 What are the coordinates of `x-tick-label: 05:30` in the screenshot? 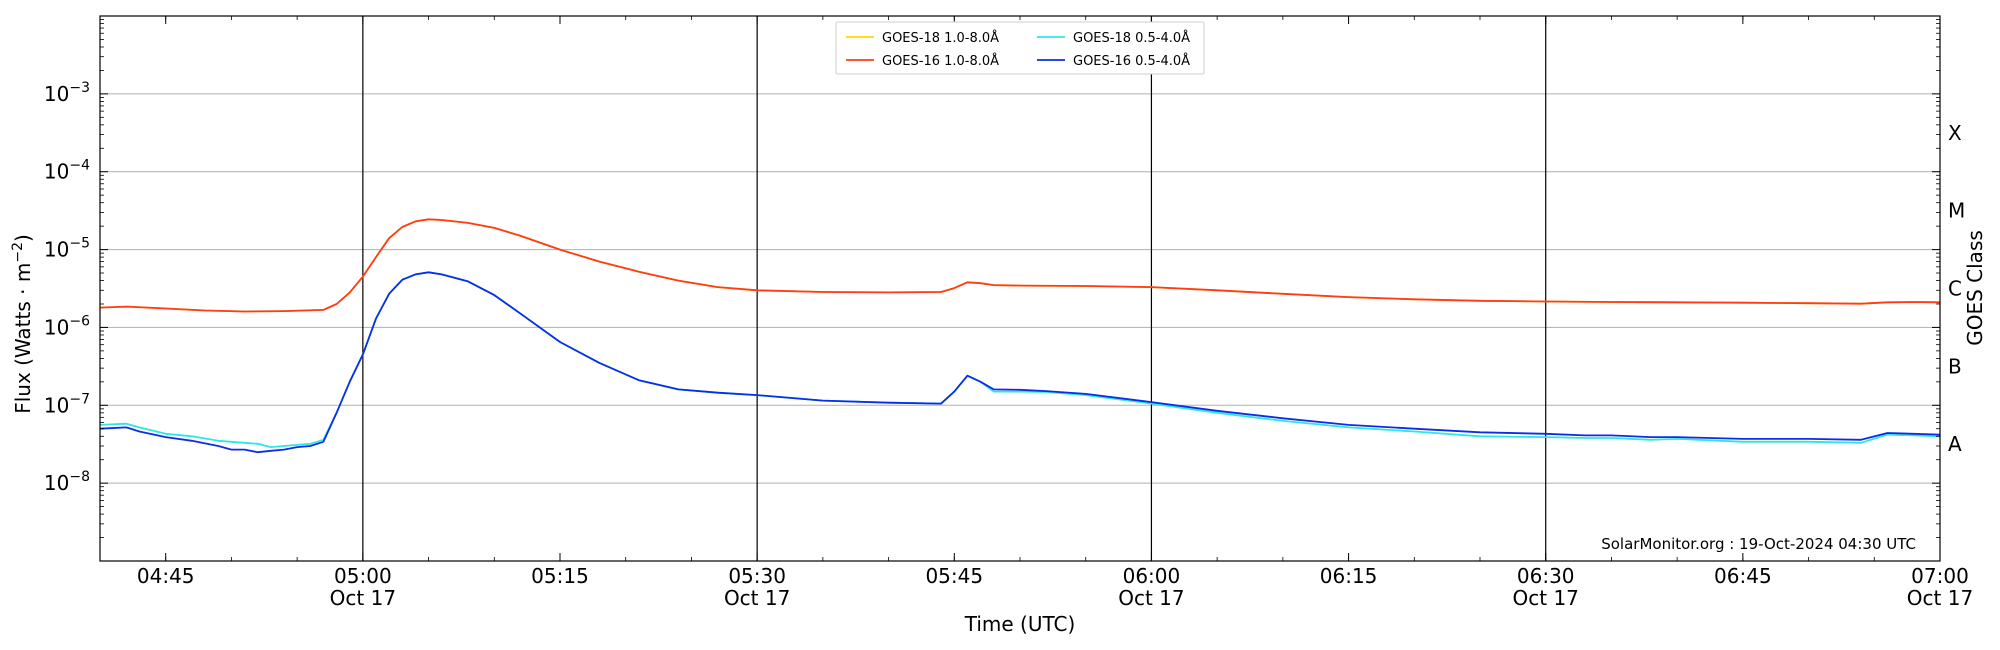 It's located at (757, 576).